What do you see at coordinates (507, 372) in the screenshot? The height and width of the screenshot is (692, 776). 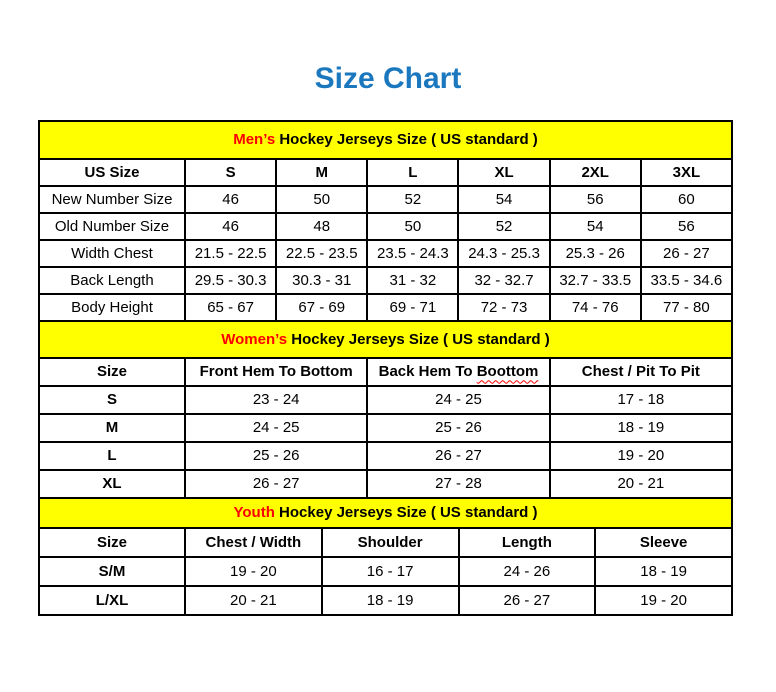 I see `spellcheck-squiggle-word: Boottom` at bounding box center [507, 372].